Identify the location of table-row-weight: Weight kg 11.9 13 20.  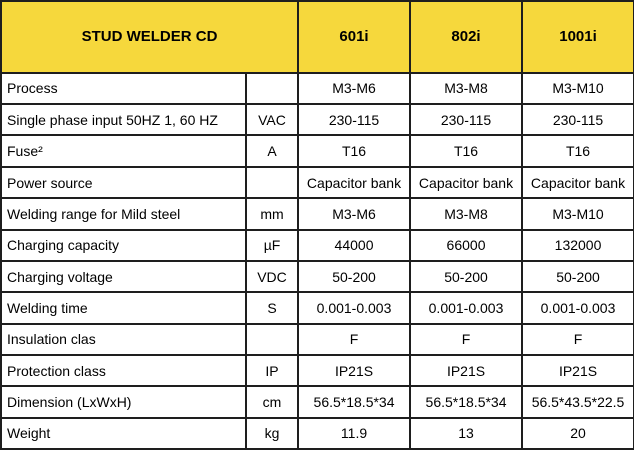
(317, 433).